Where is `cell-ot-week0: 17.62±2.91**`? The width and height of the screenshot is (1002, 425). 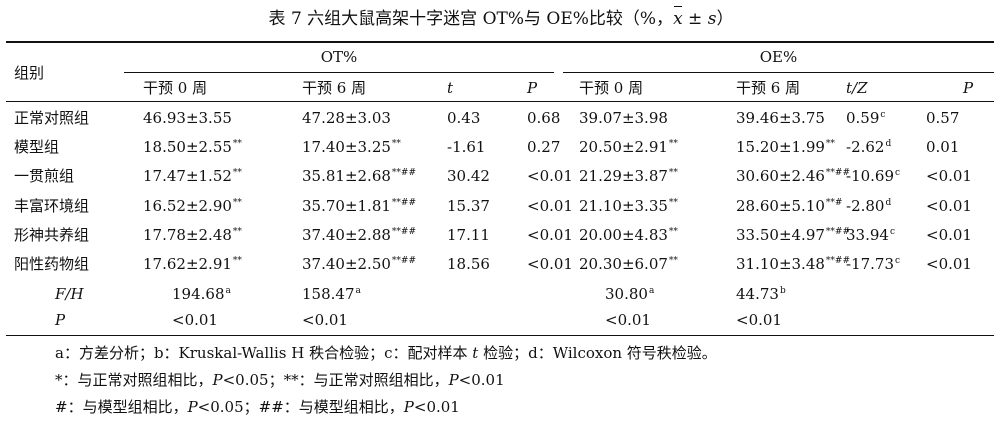
cell-ot-week0: 17.62±2.91** is located at coordinates (192, 264).